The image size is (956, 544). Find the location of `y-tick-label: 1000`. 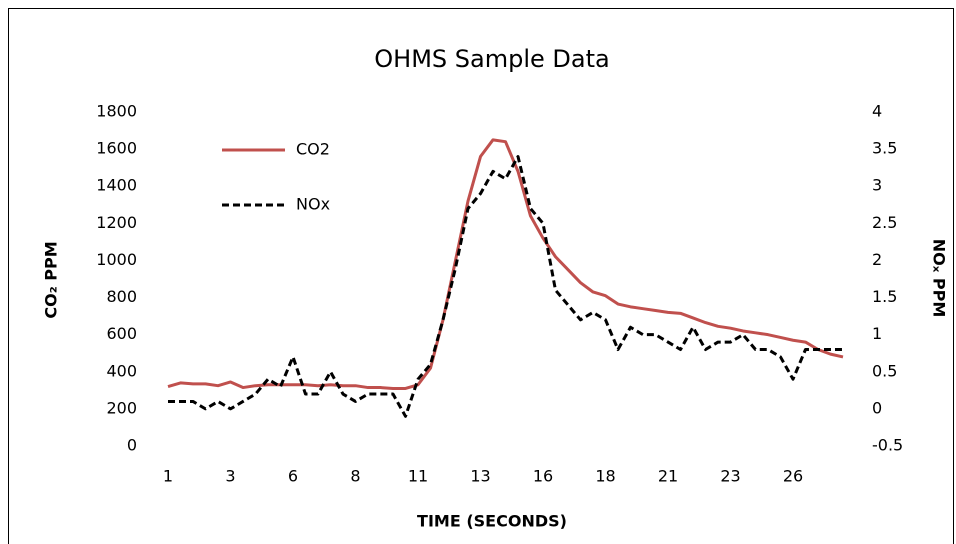

y-tick-label: 1000 is located at coordinates (116, 259).